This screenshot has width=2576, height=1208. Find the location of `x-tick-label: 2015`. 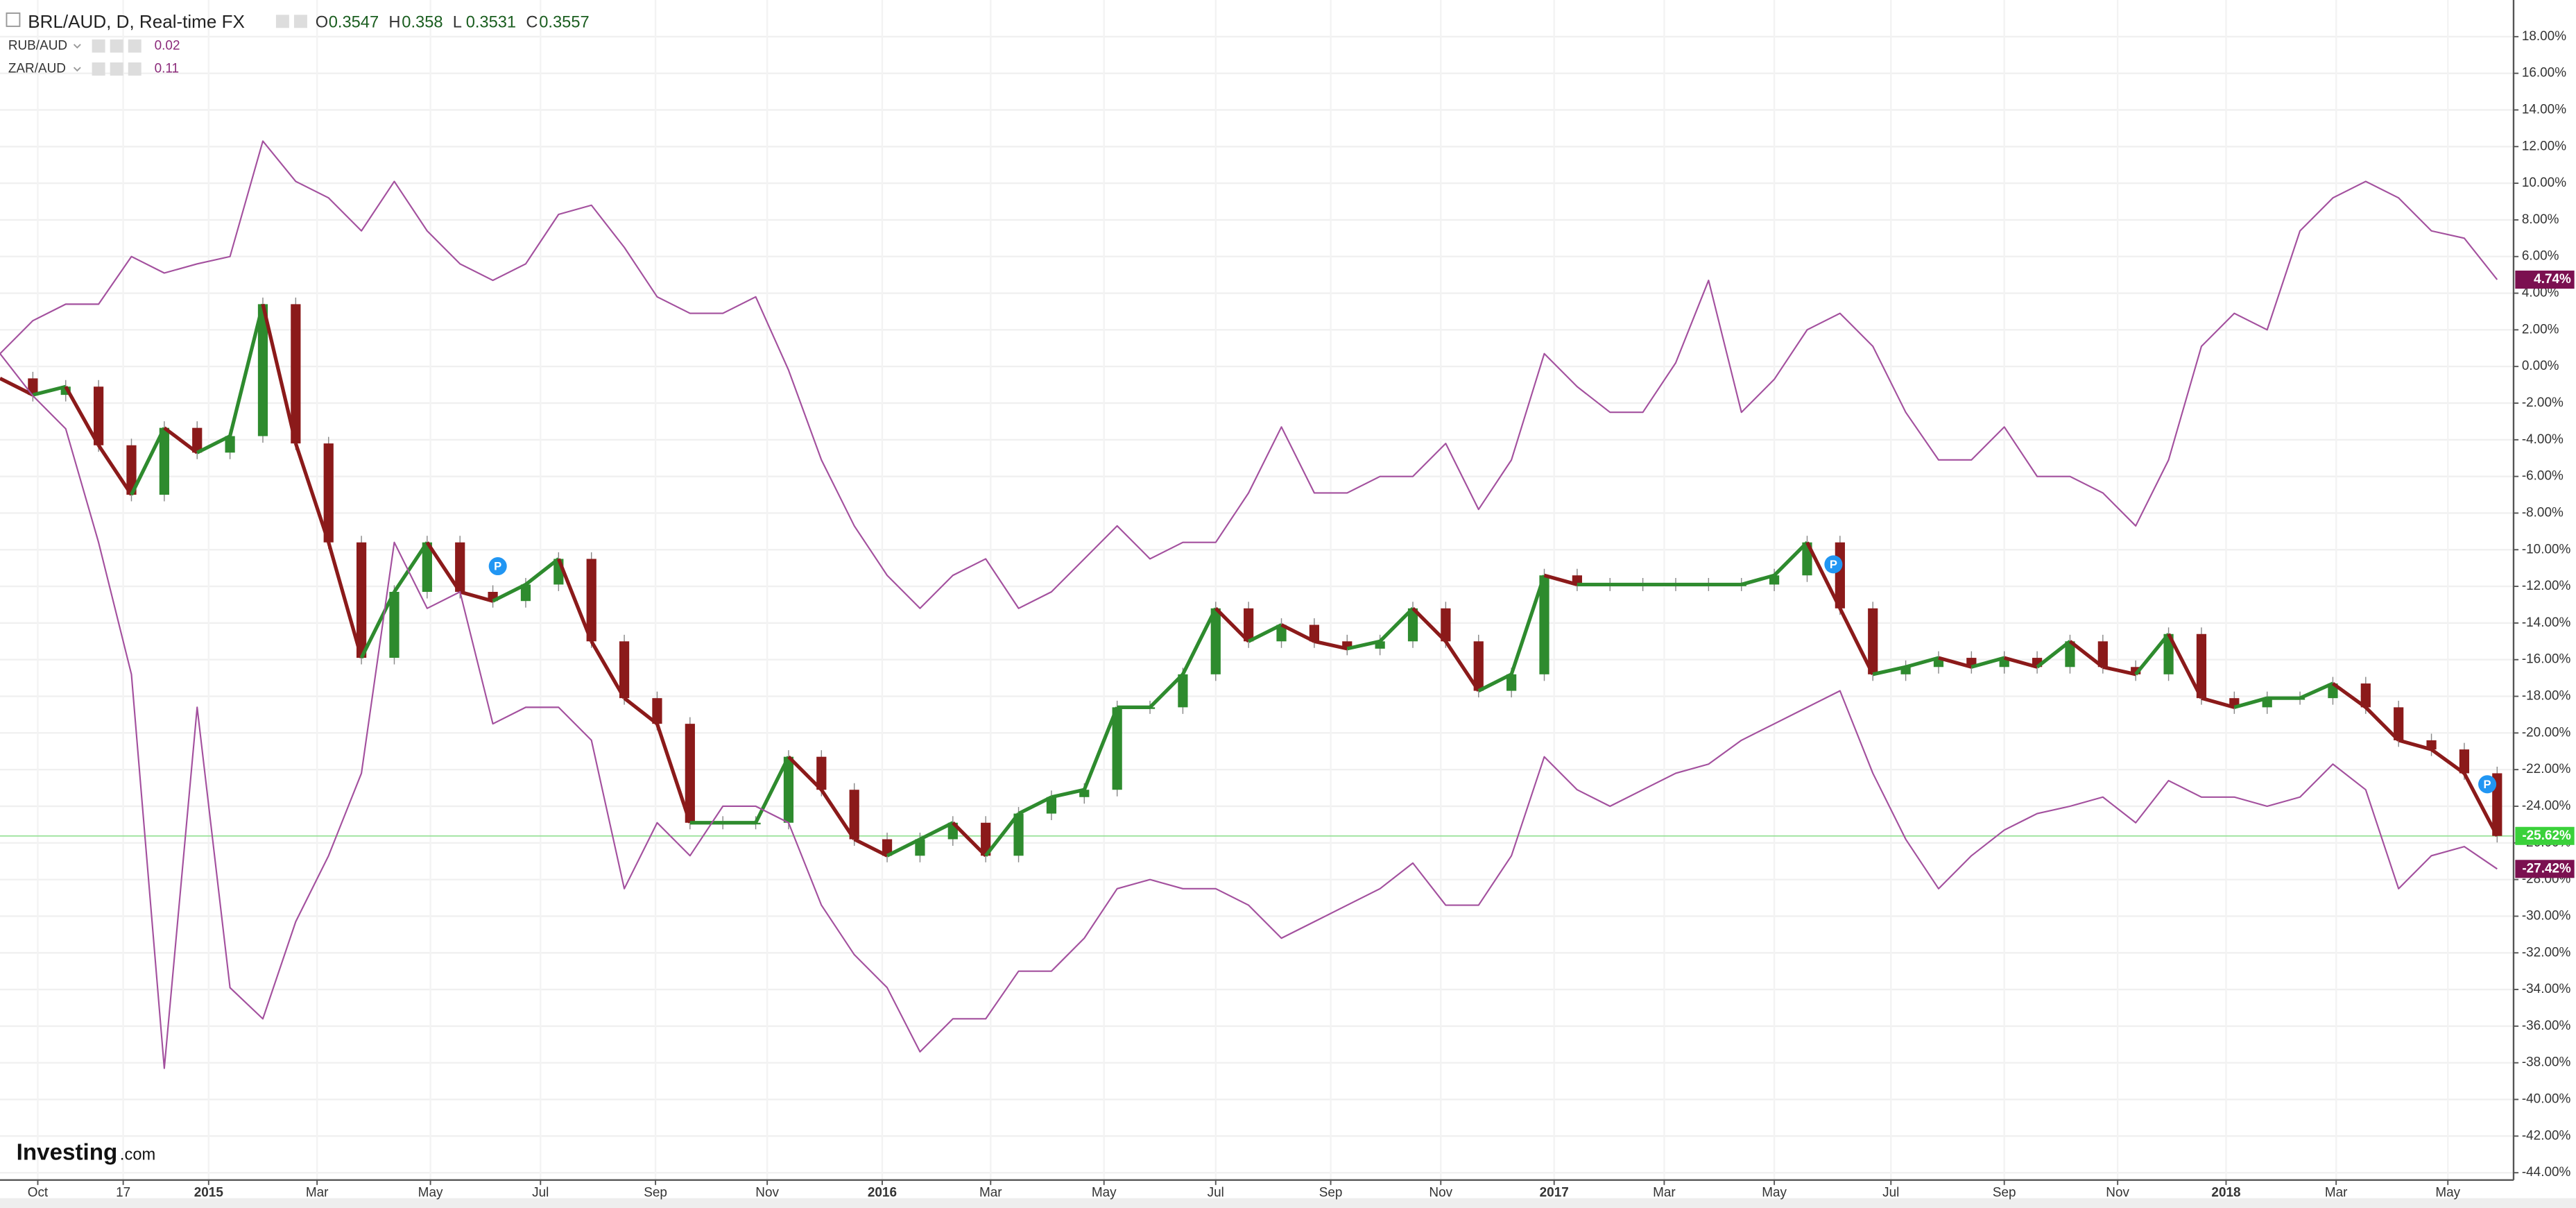

x-tick-label: 2015 is located at coordinates (208, 1193).